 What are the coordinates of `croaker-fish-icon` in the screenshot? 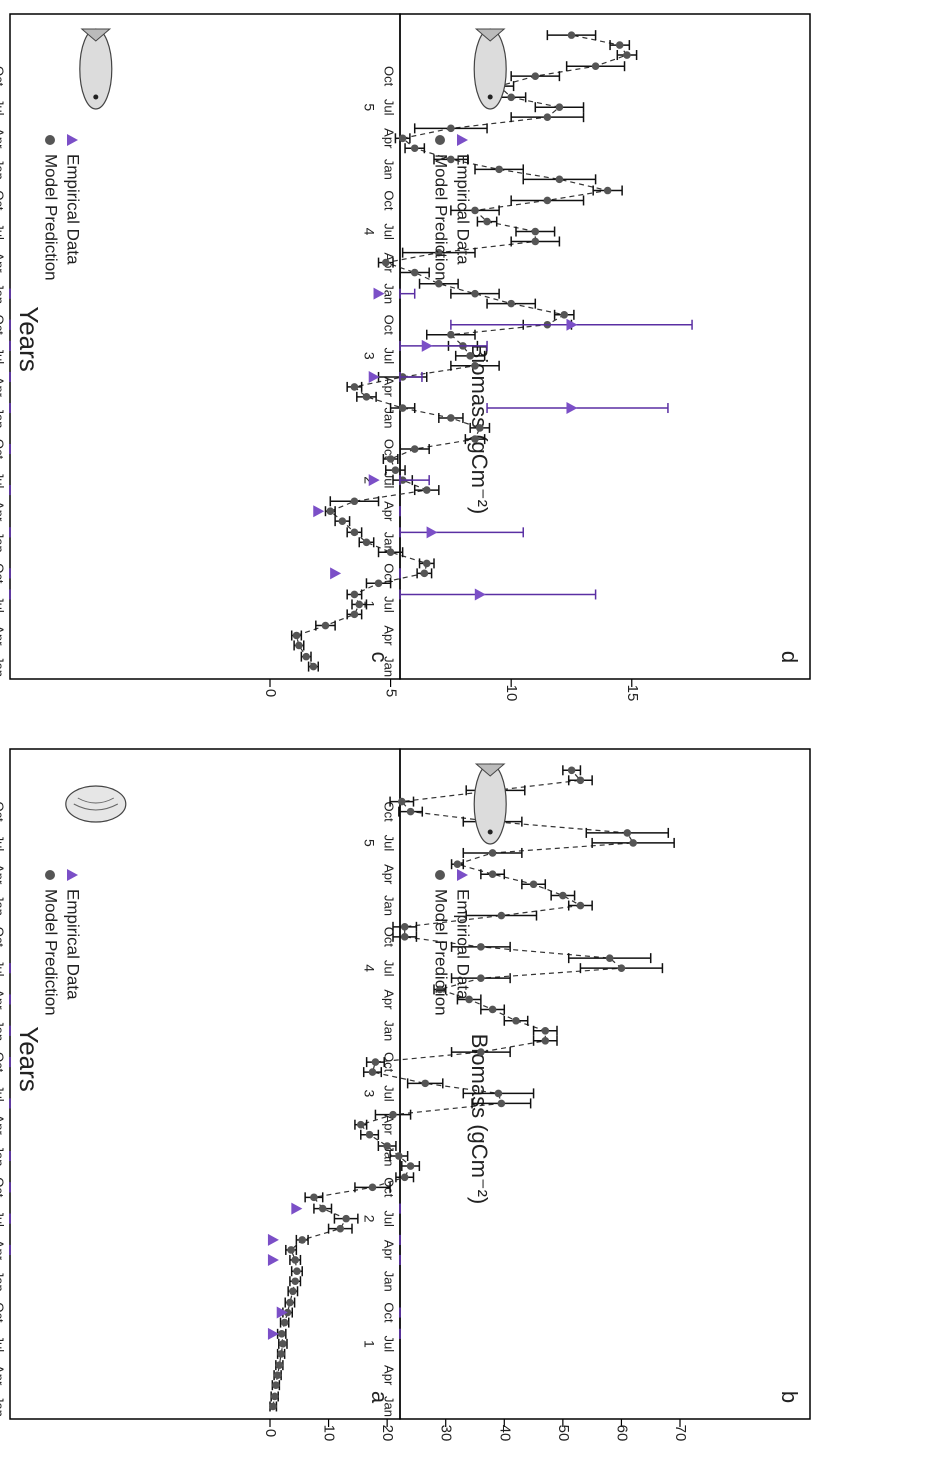 It's located at (96, 69).